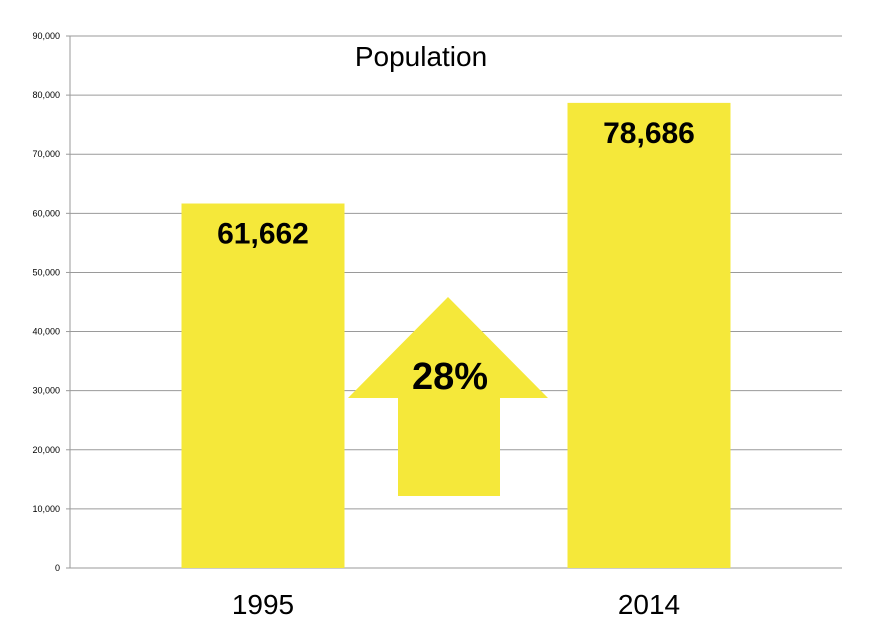 This screenshot has width=888, height=640. I want to click on data-label-2014: 78,686, so click(649, 133).